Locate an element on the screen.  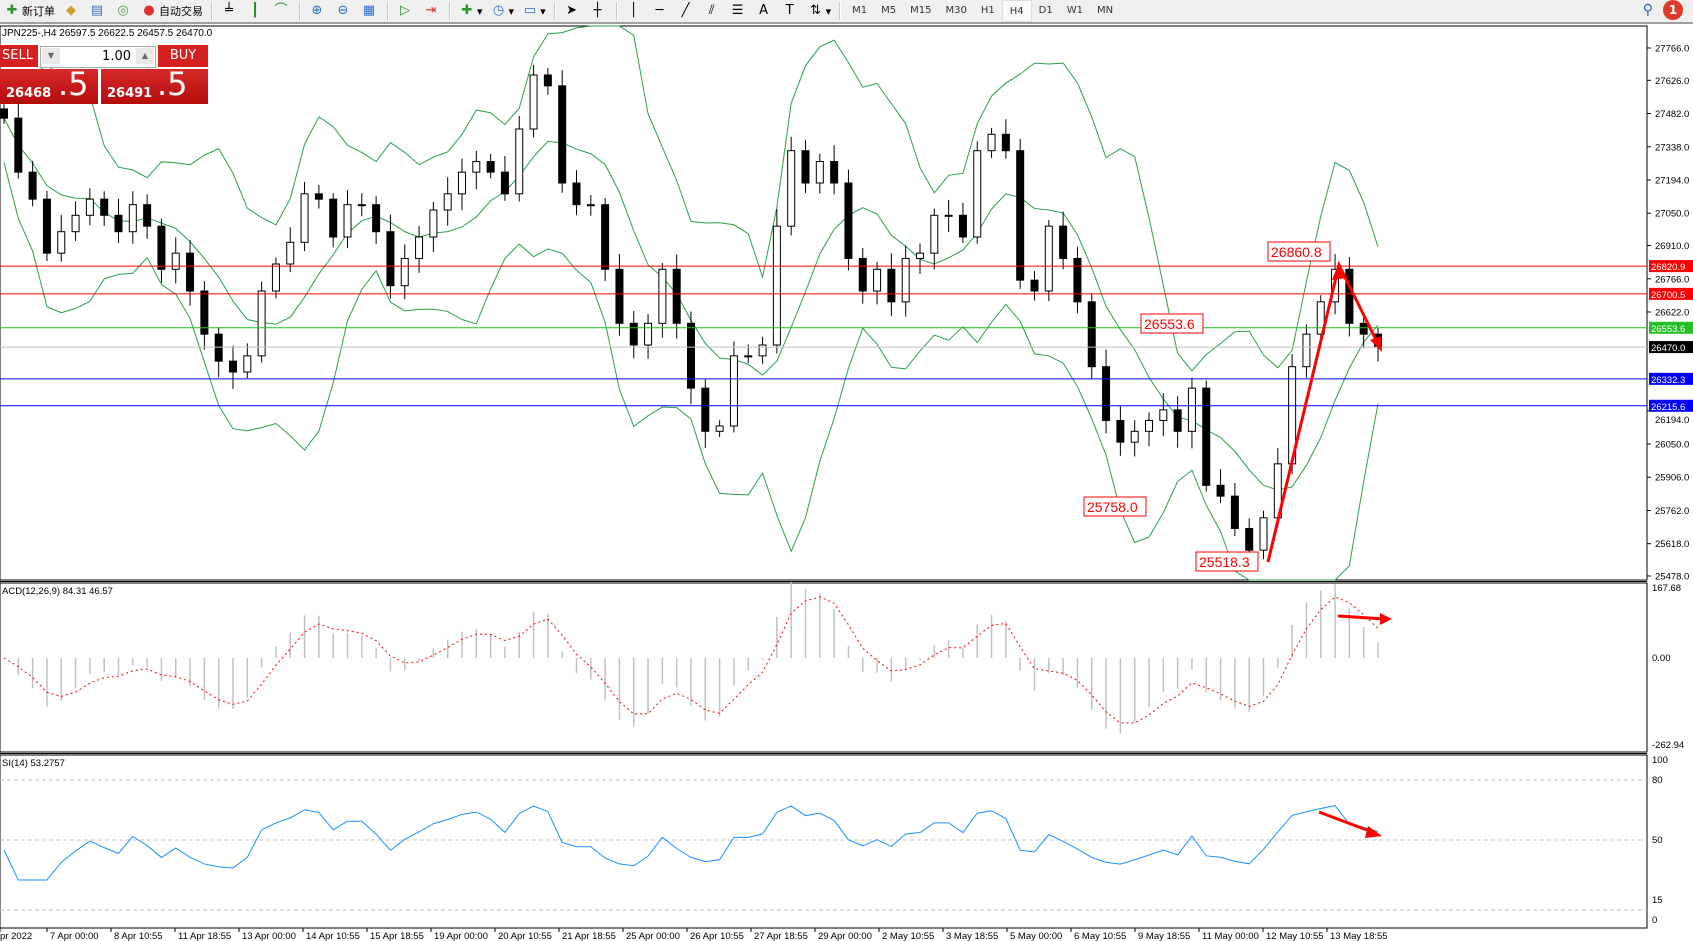
zoom-out-button: ⊖ is located at coordinates (344, 11).